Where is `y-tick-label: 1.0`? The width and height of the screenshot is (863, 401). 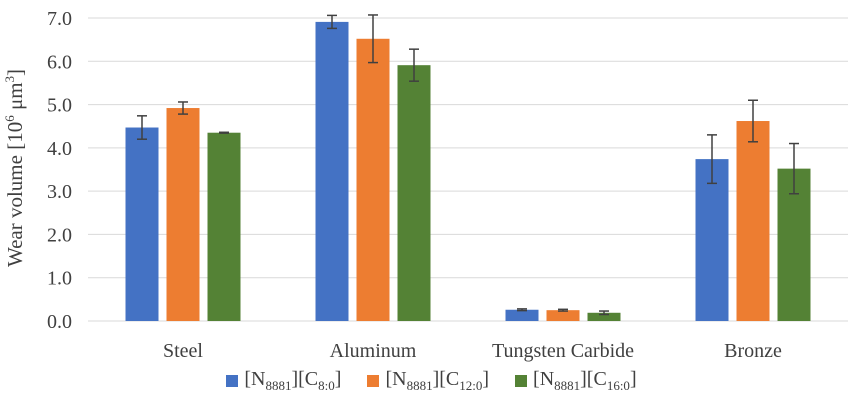
y-tick-label: 1.0 is located at coordinates (59, 279).